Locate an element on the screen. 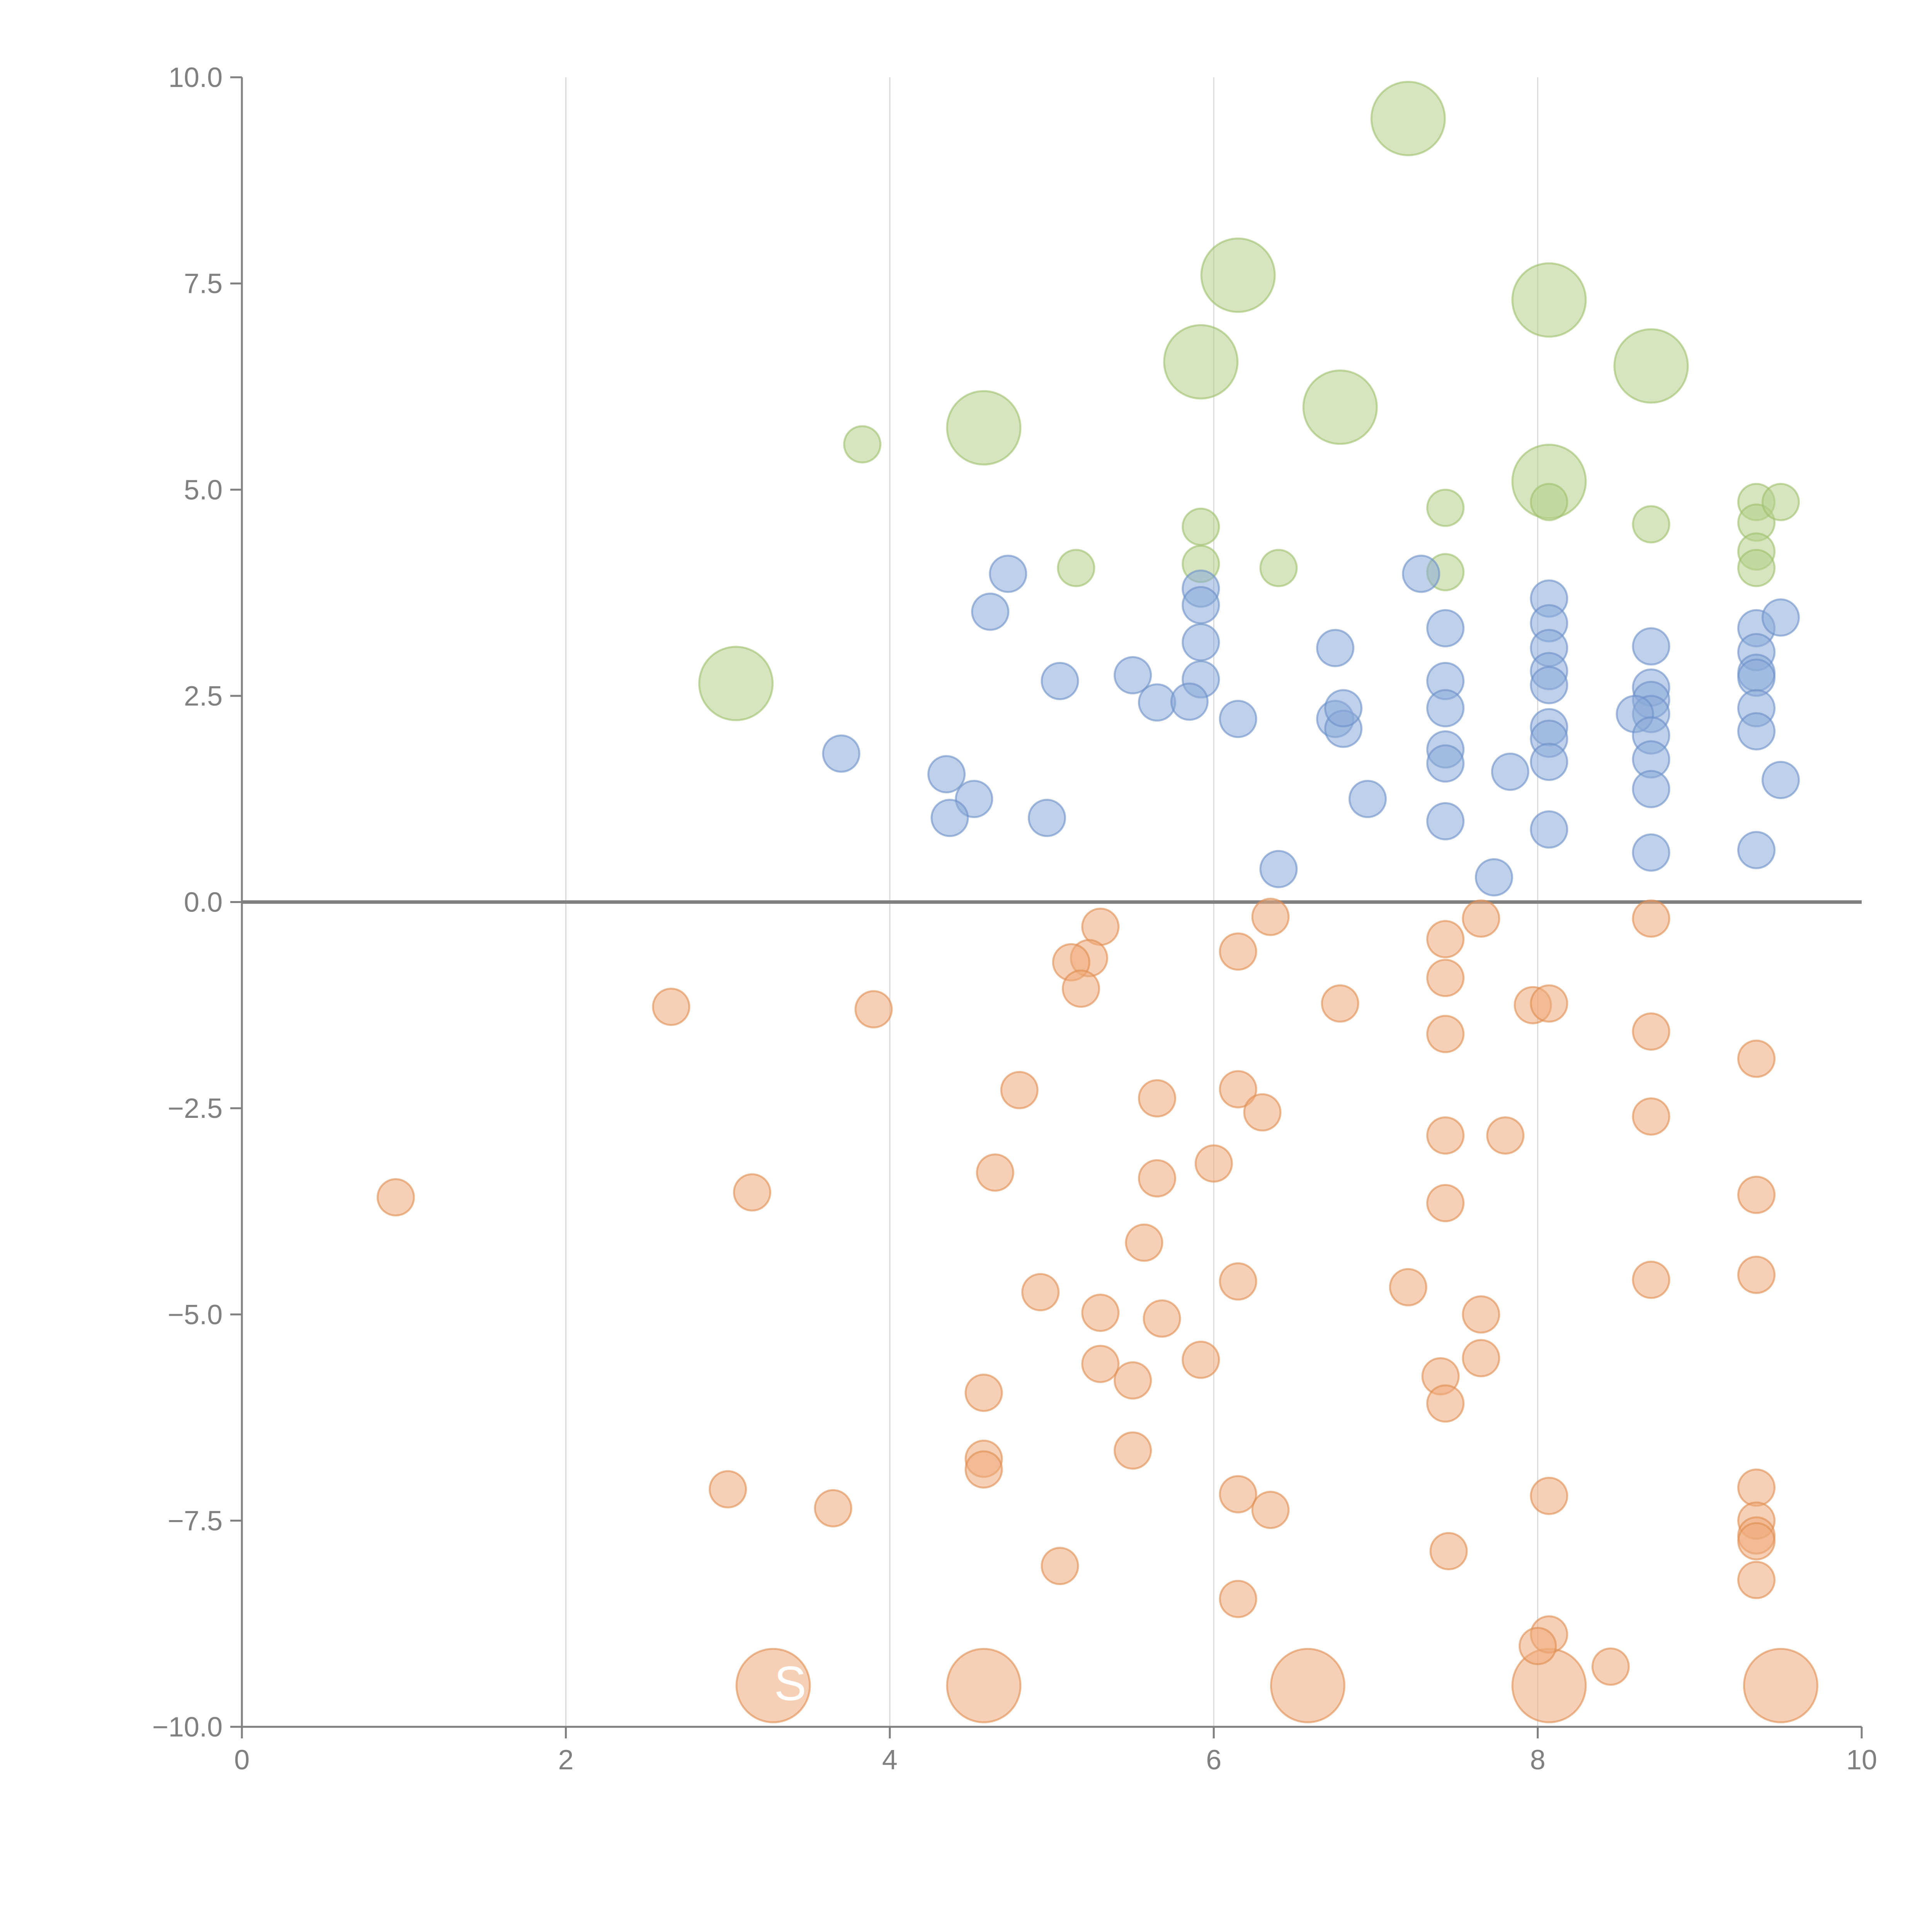 The image size is (1932, 1932). x-tick-label: 10 is located at coordinates (1862, 1760).